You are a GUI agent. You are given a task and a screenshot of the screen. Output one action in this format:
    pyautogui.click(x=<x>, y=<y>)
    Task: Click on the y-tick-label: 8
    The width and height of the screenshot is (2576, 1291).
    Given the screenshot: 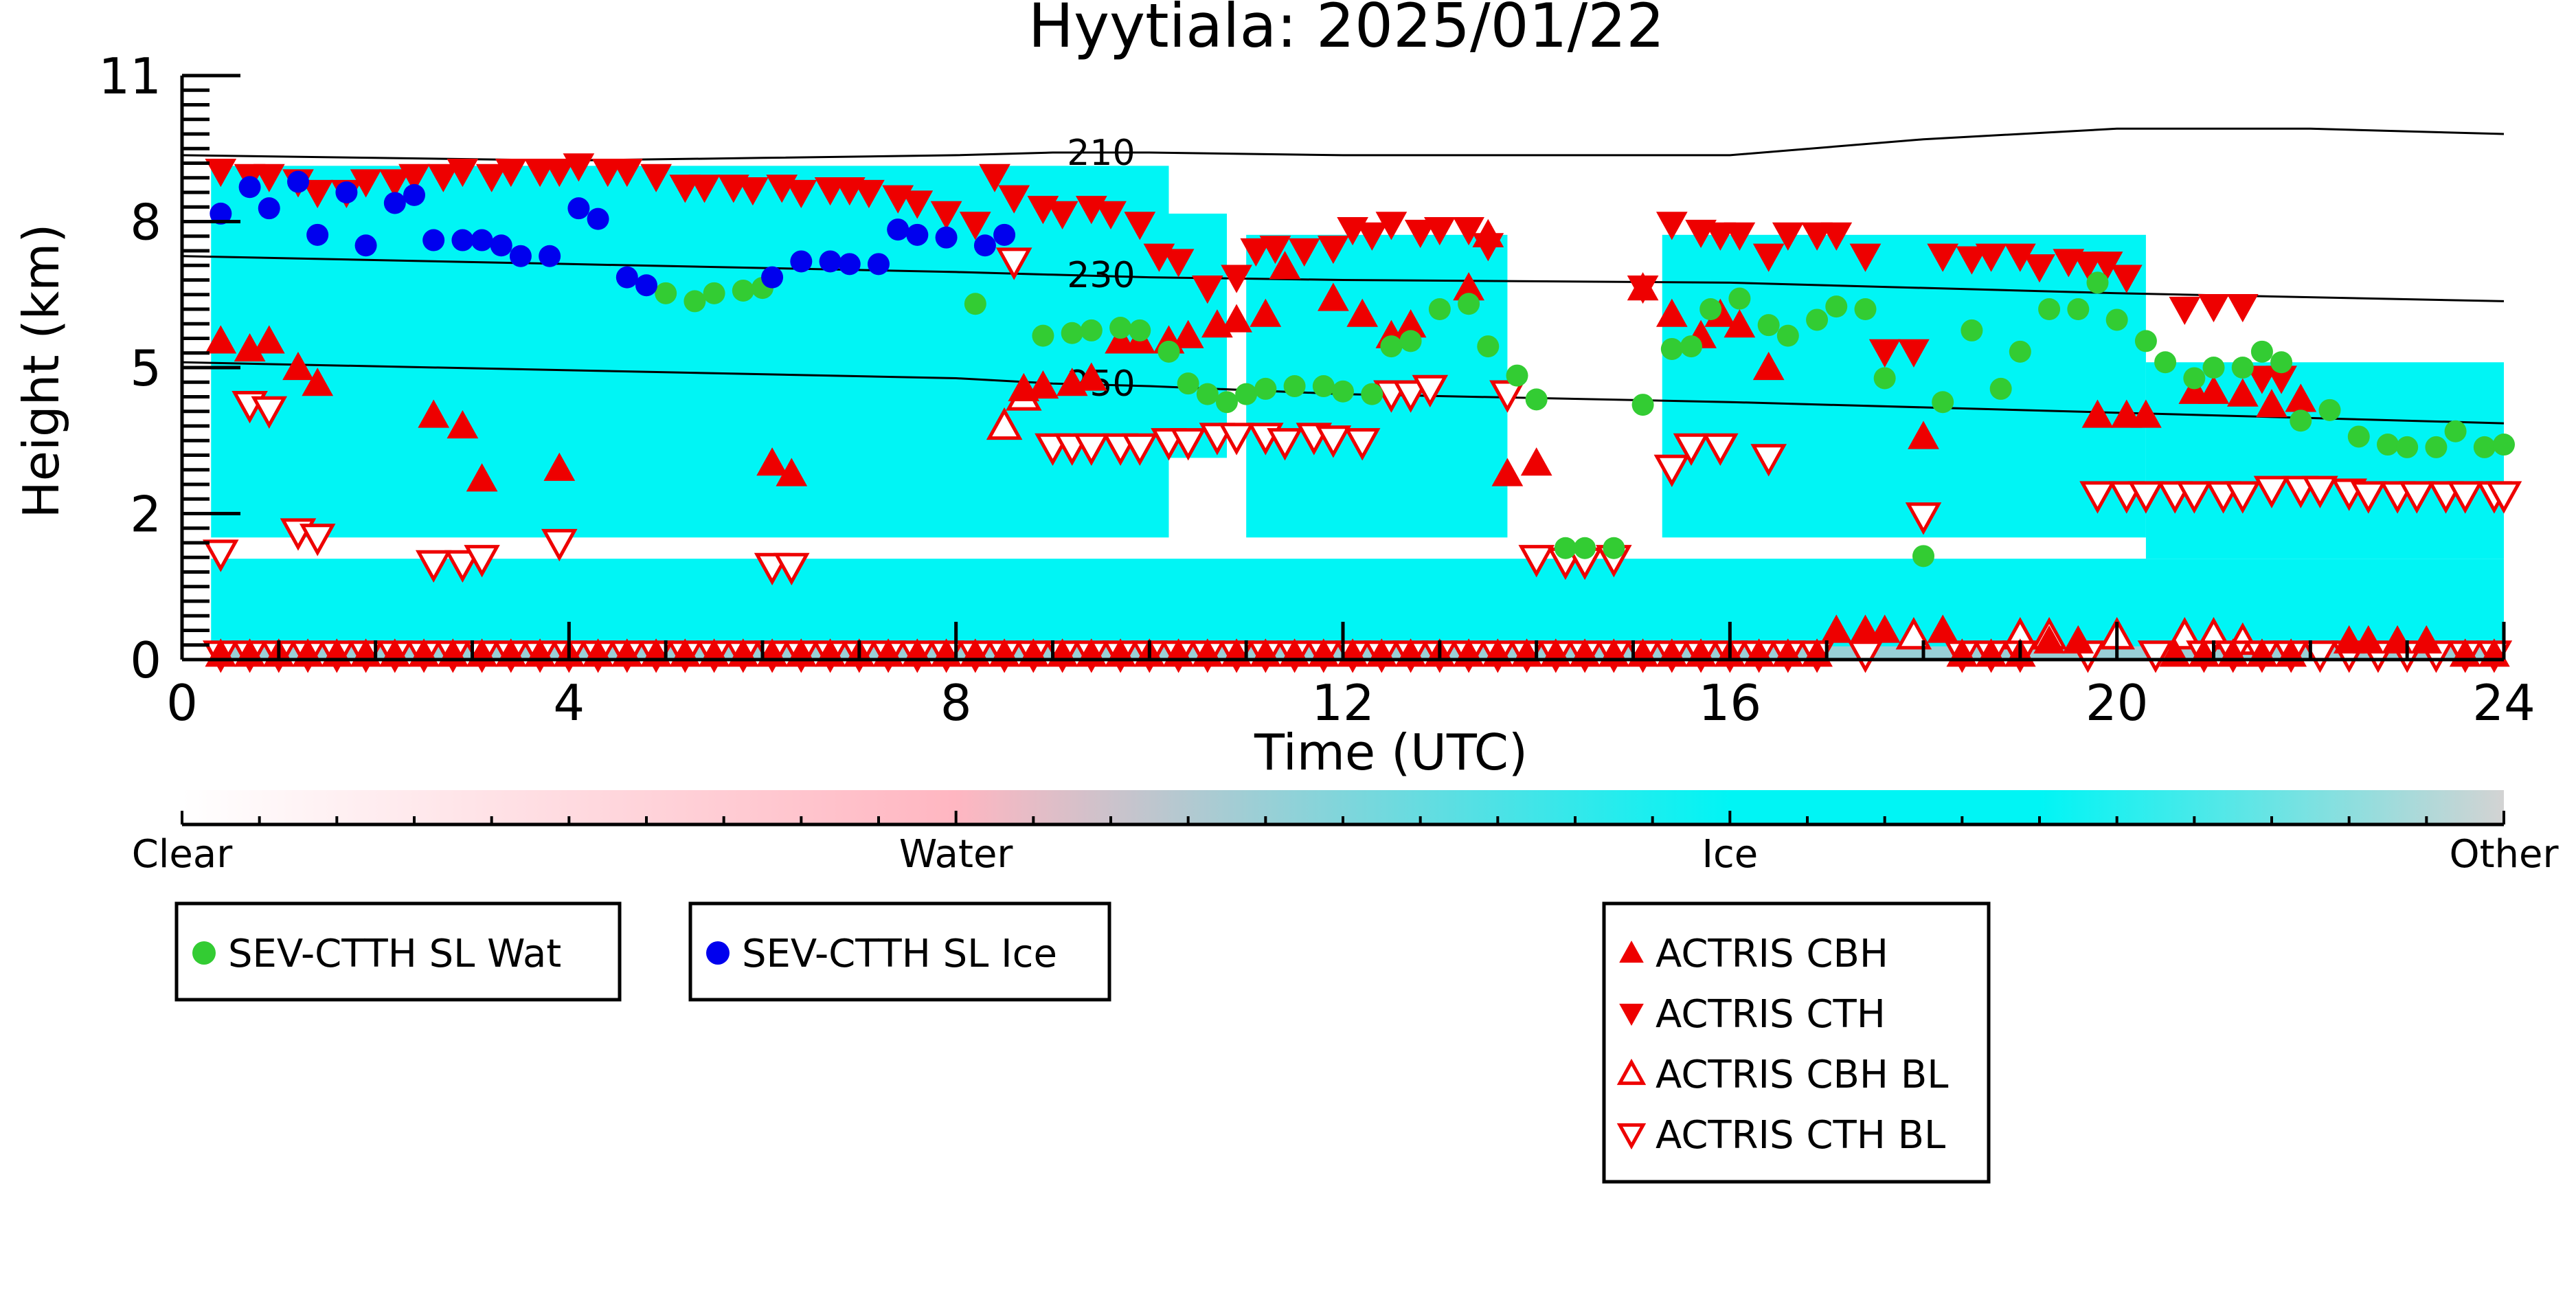 What is the action you would take?
    pyautogui.click(x=145, y=222)
    